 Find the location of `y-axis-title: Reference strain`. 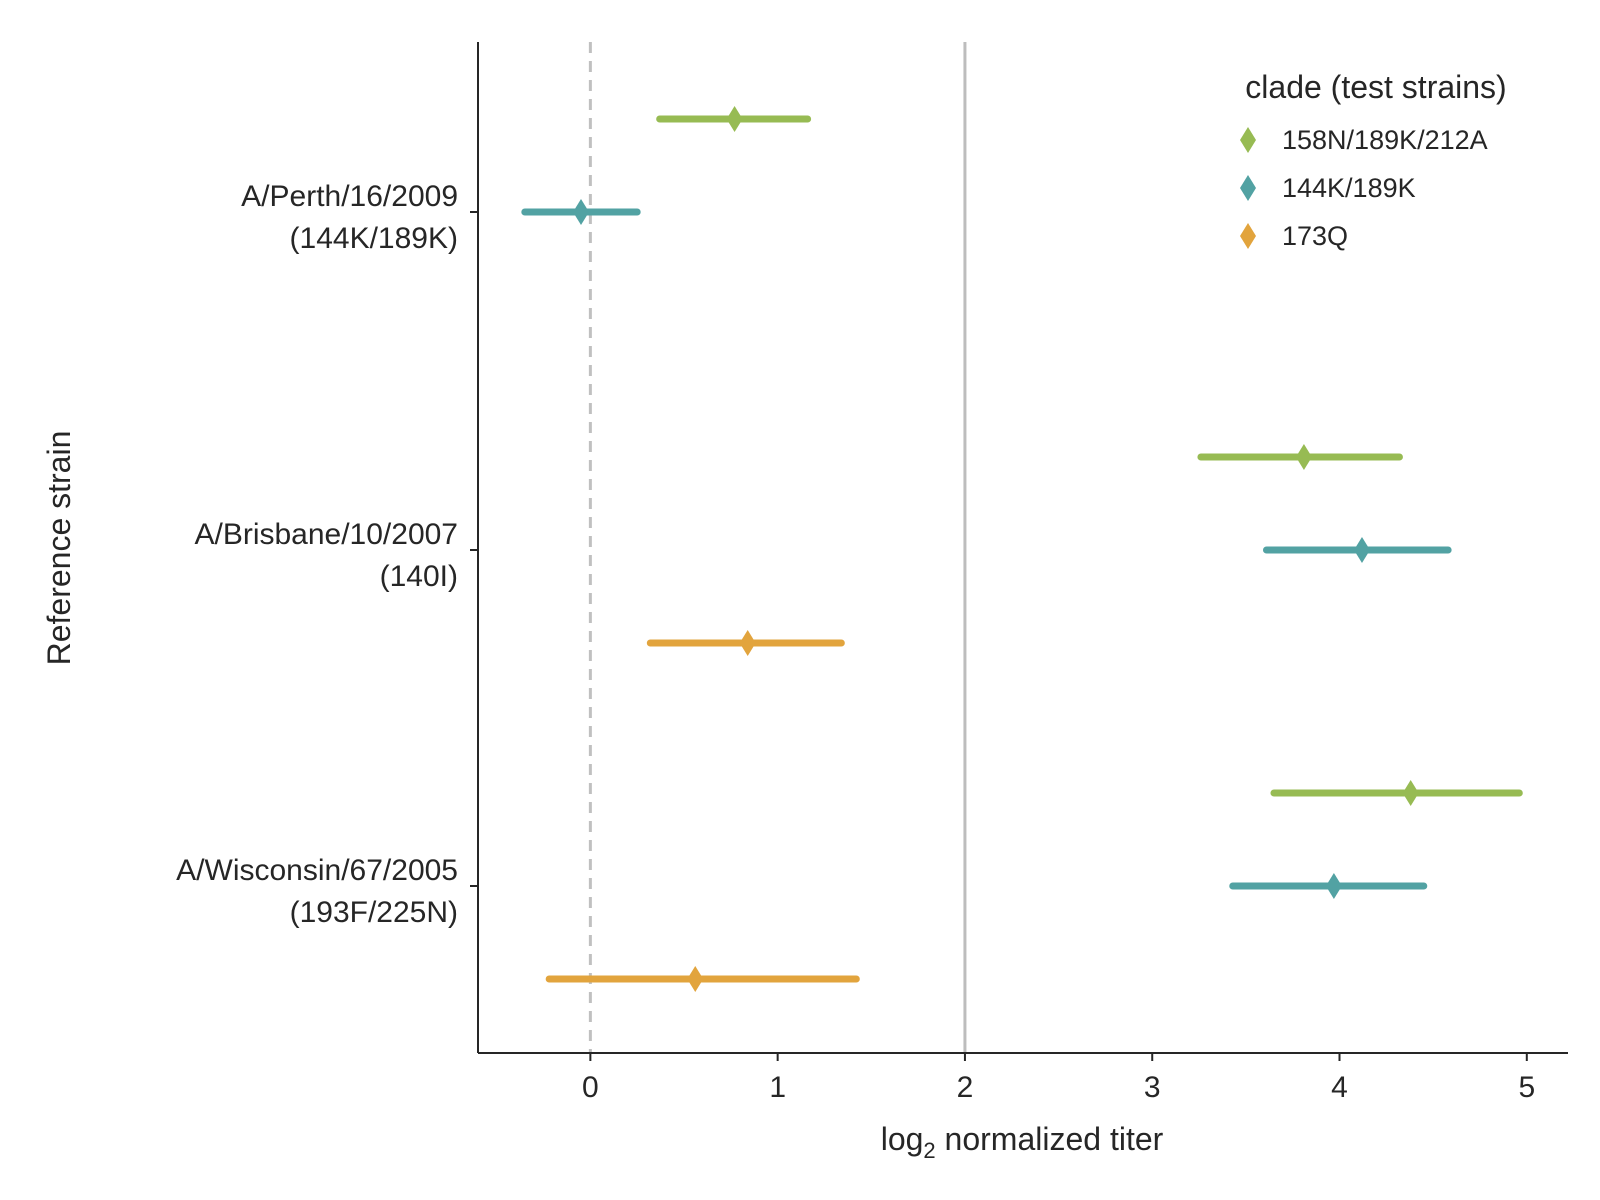

y-axis-title: Reference strain is located at coordinates (59, 548).